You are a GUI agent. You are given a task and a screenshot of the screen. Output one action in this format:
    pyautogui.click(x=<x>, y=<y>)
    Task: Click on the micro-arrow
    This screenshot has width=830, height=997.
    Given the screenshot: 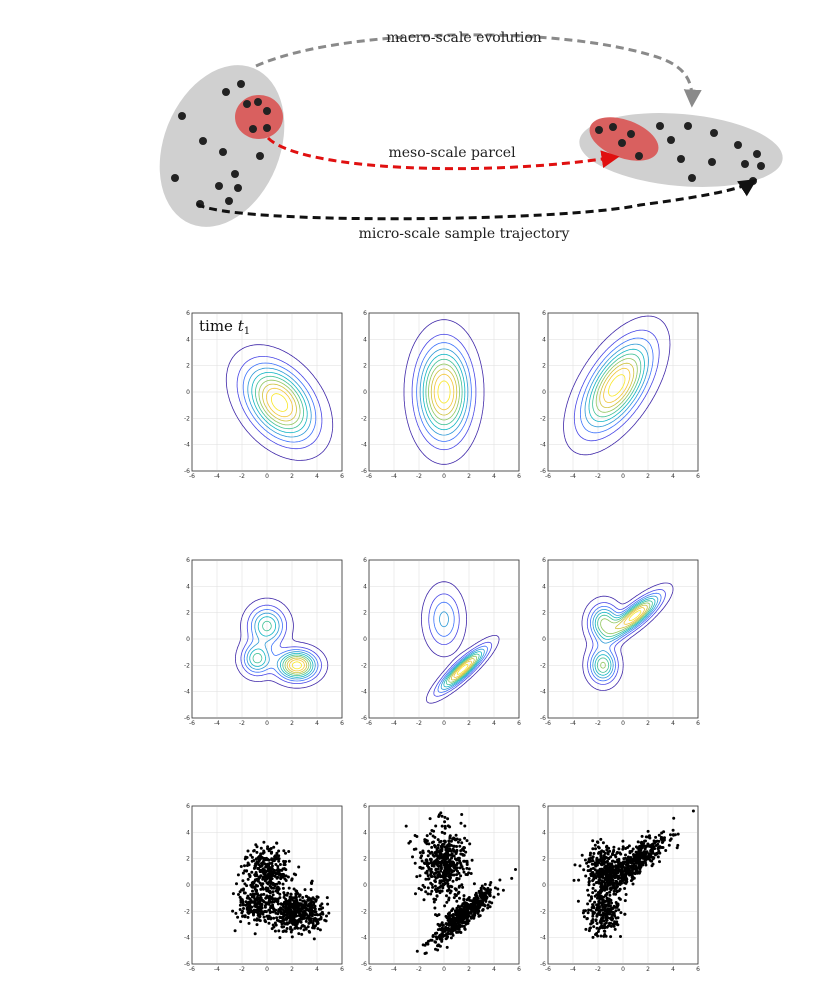 What is the action you would take?
    pyautogui.click(x=477, y=200)
    